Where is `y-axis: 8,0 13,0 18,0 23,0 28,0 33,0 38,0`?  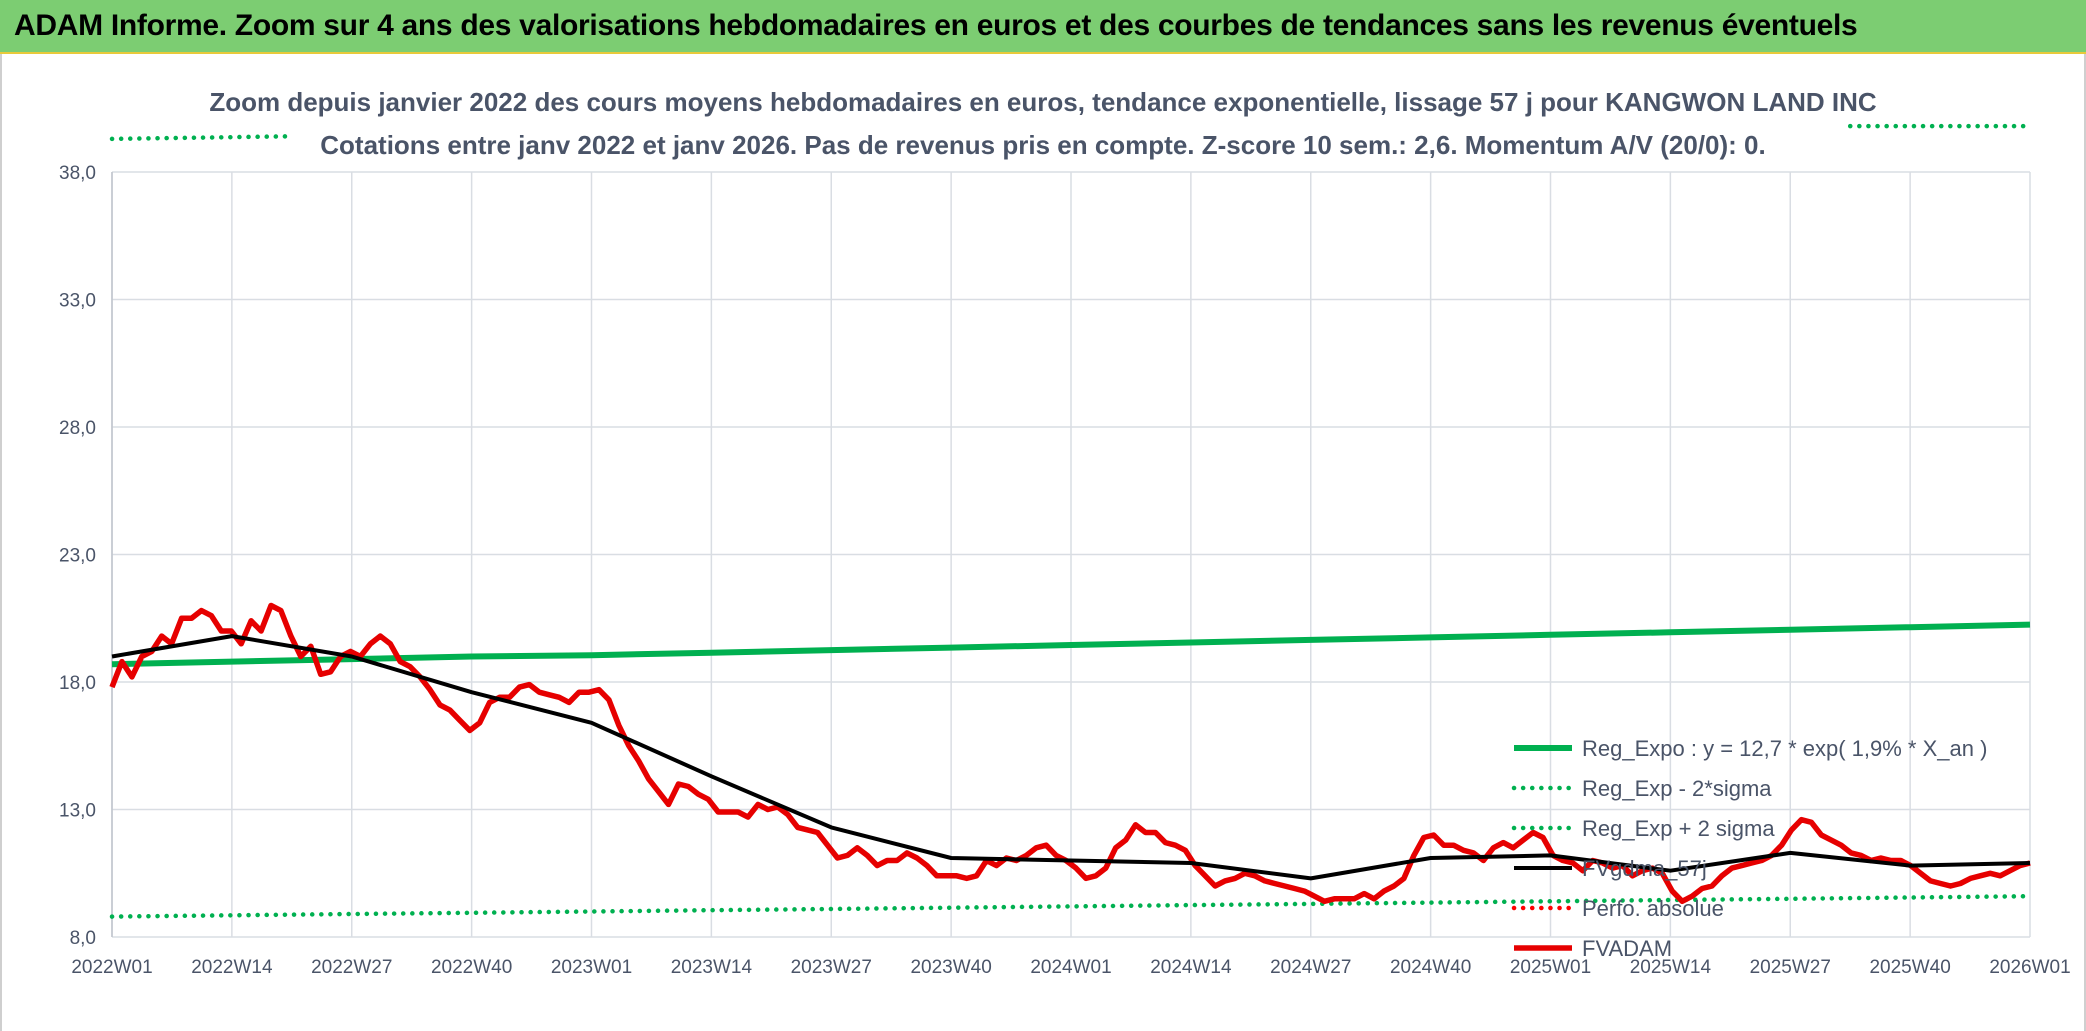
y-axis: 8,0 13,0 18,0 23,0 28,0 33,0 38,0 is located at coordinates (77, 556).